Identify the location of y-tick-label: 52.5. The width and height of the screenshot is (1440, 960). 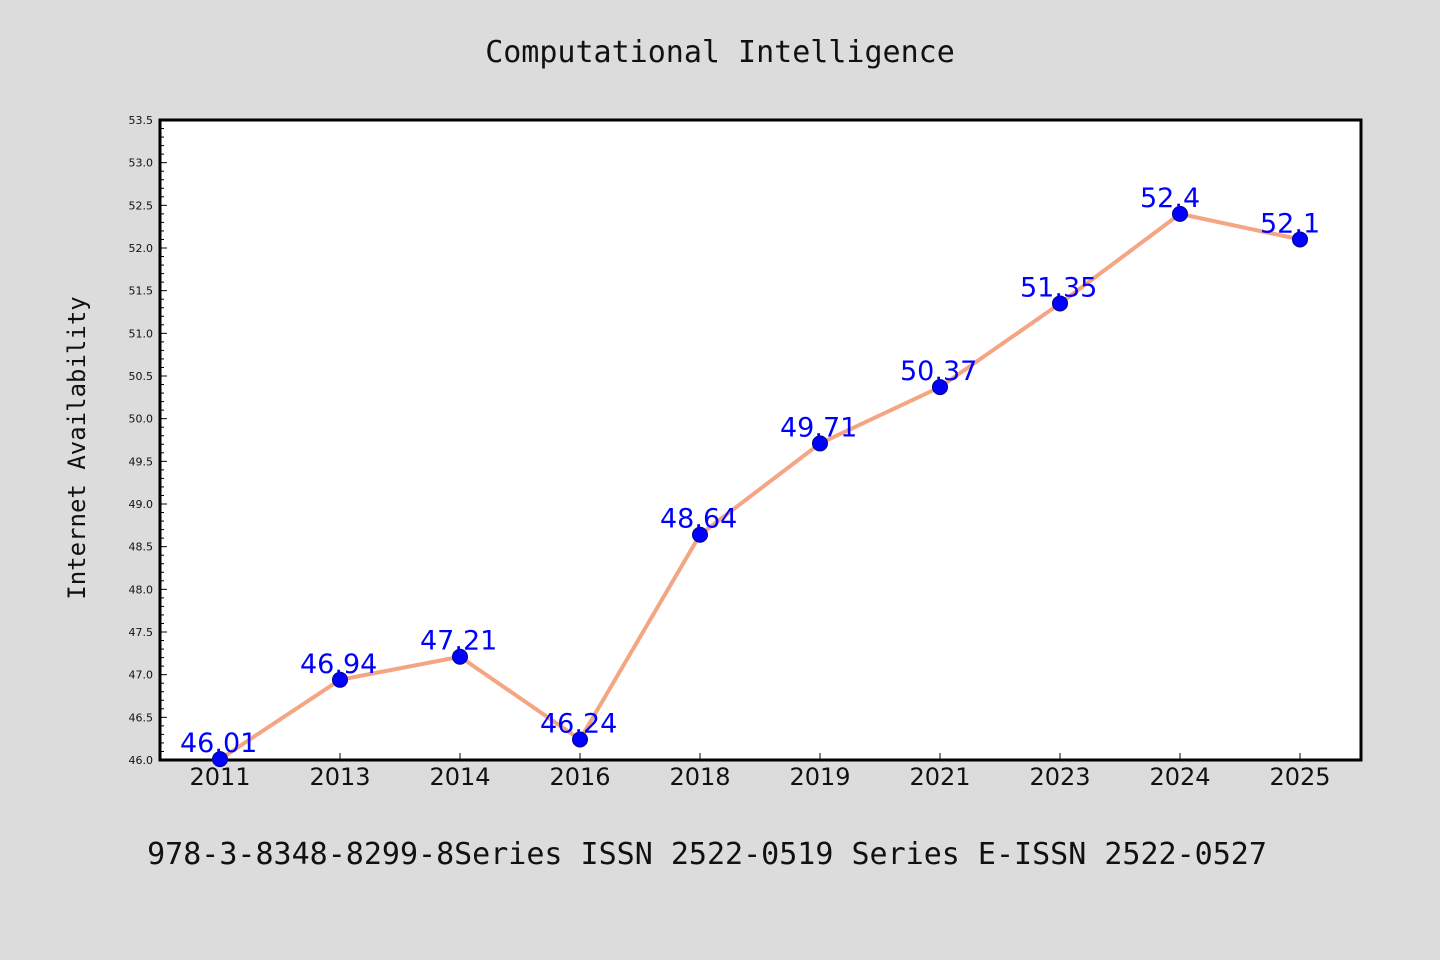
(141, 205).